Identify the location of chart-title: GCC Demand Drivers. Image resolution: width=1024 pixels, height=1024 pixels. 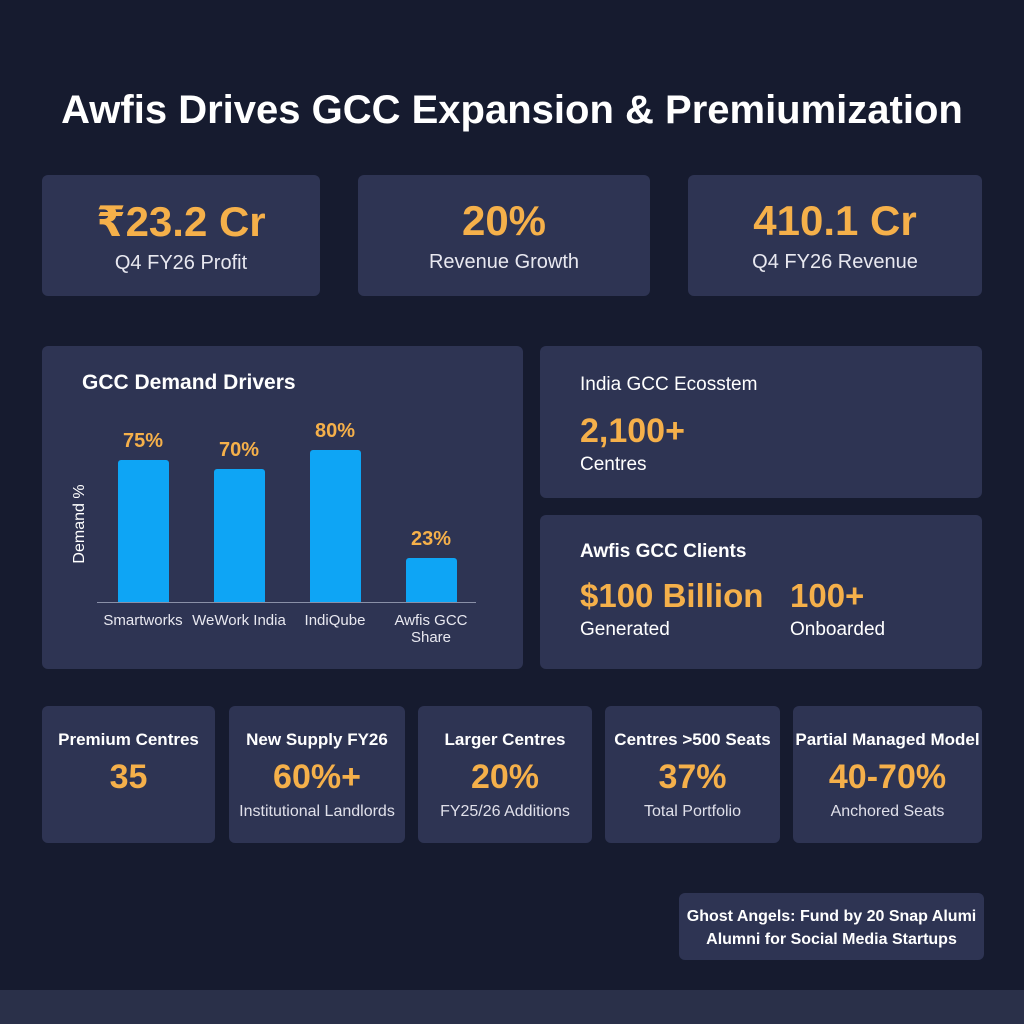
(189, 382).